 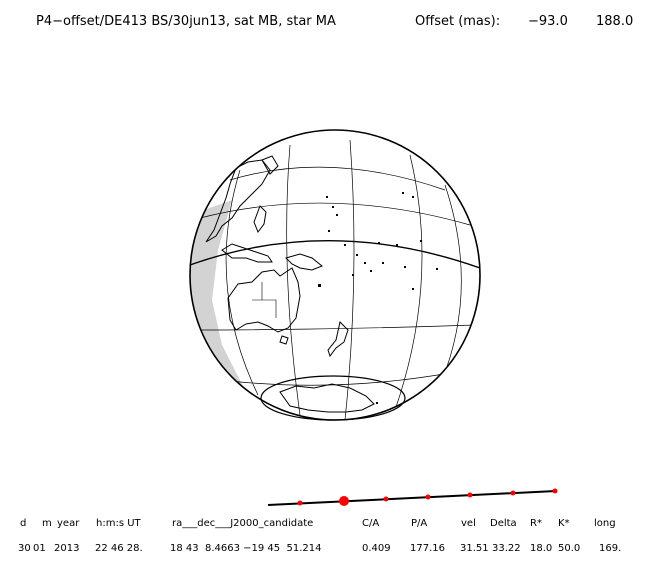 I want to click on new-guinea-outline, so click(x=304, y=262).